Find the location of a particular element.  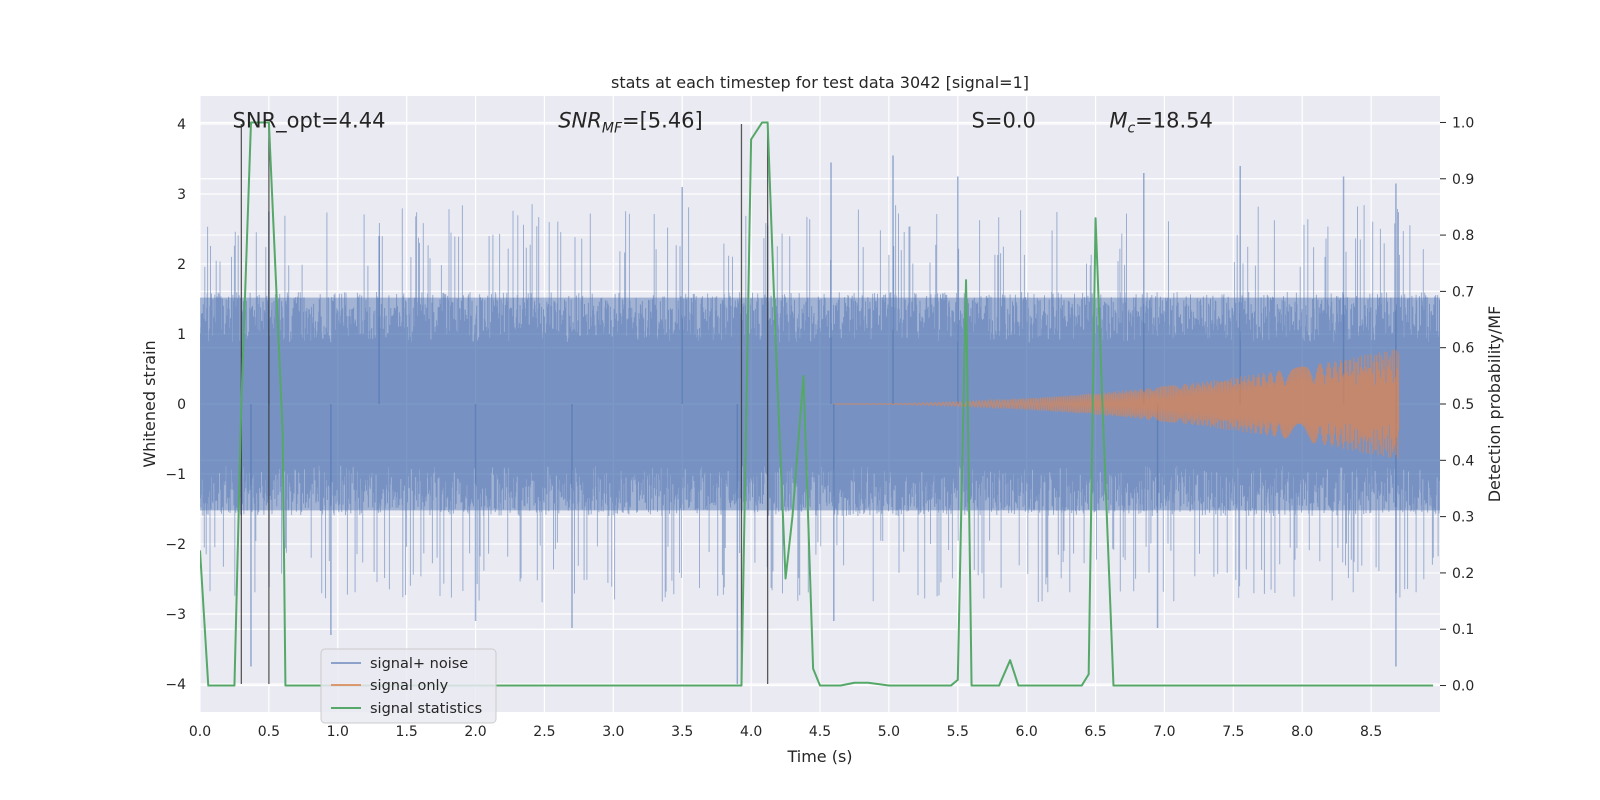

legend-box is located at coordinates (408, 686).